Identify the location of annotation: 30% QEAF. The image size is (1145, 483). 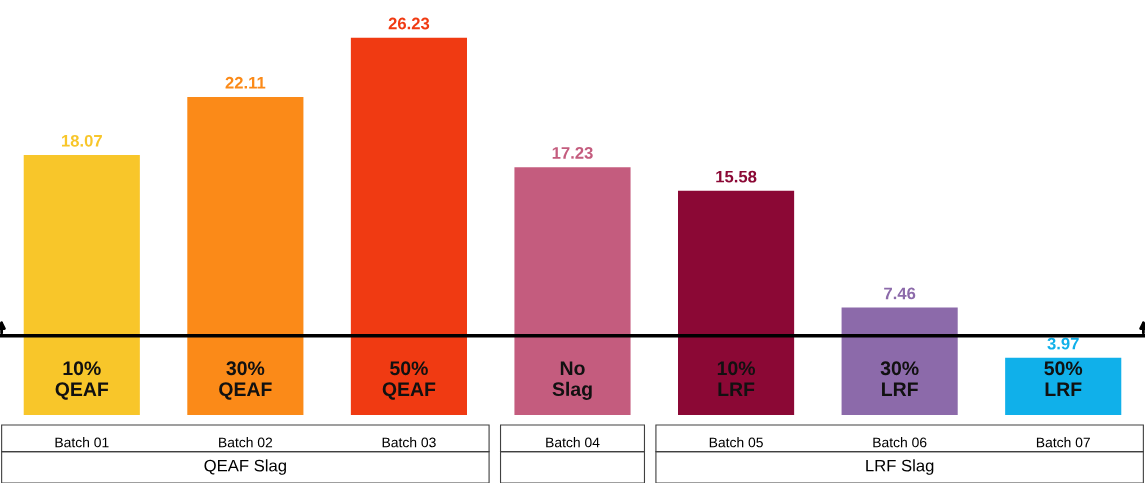
(245, 380).